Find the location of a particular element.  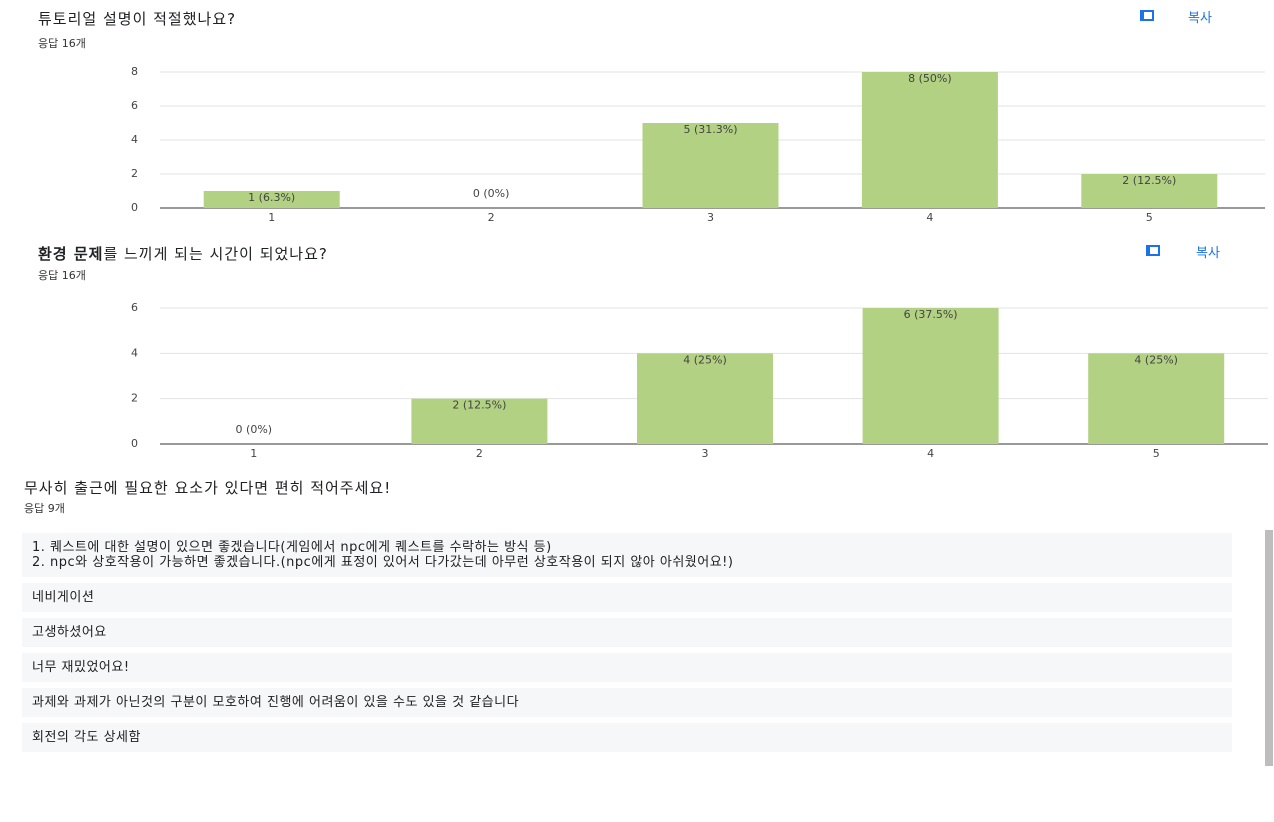

response: 너무 재밌었어요! is located at coordinates (627, 667).